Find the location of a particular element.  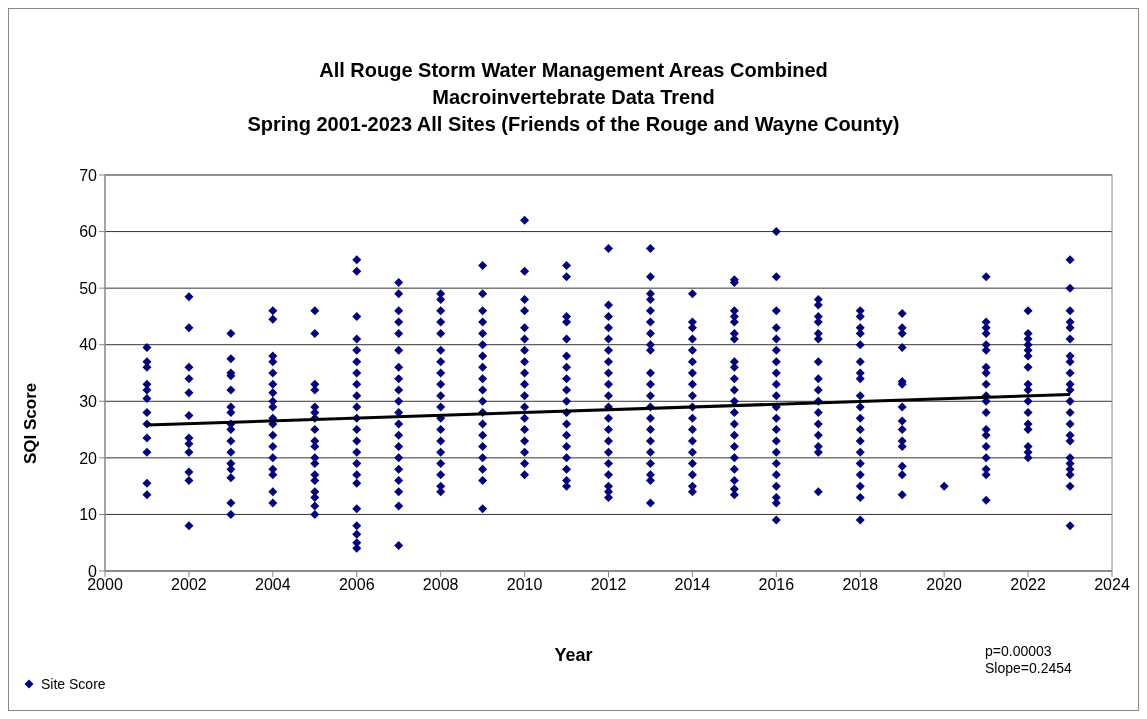

x-tick-label: 2004 is located at coordinates (273, 585).